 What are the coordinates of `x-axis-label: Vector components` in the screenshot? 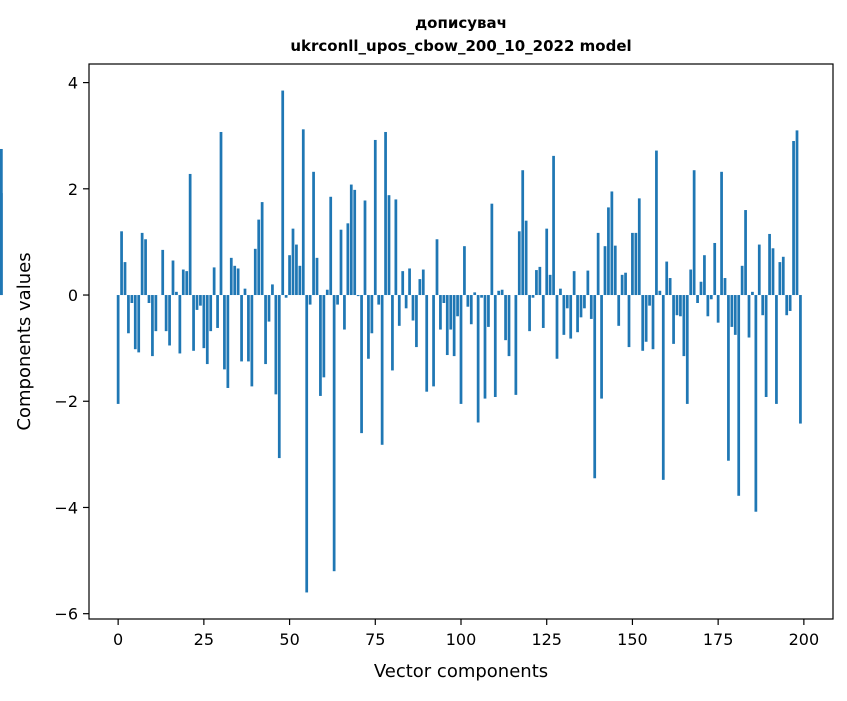 It's located at (461, 671).